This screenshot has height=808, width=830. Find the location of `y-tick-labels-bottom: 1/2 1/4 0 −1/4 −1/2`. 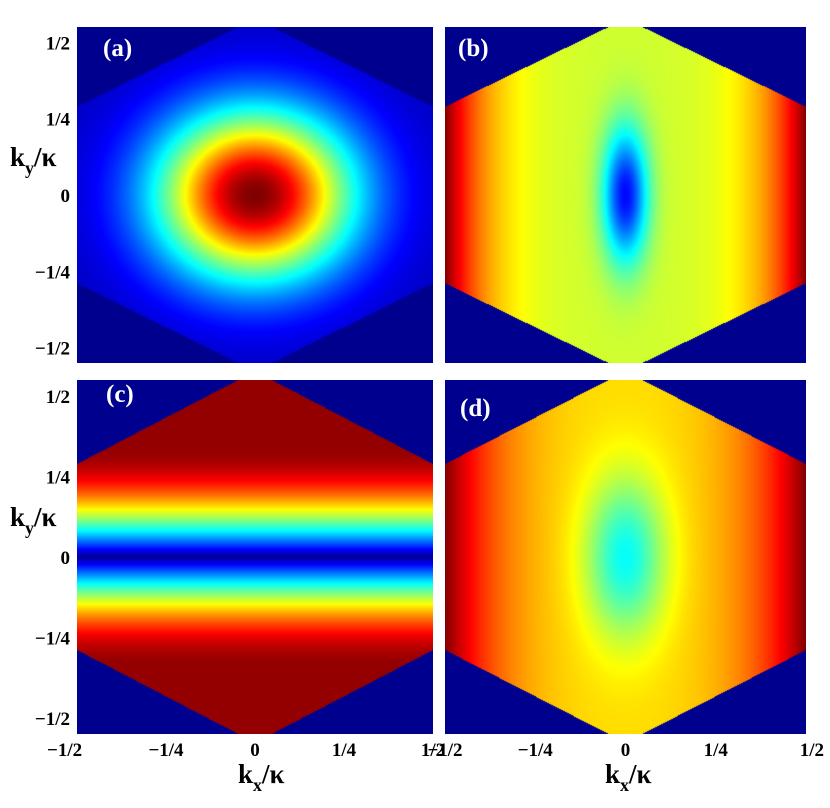

y-tick-labels-bottom: 1/2 1/4 0 −1/4 −1/2 is located at coordinates (53, 558).